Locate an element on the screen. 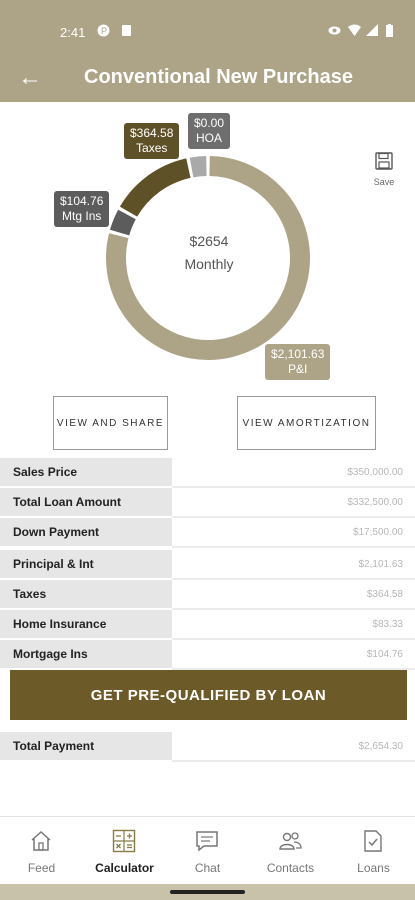 The height and width of the screenshot is (900, 415). hoa-callout: $0.00 HOA is located at coordinates (209, 131).